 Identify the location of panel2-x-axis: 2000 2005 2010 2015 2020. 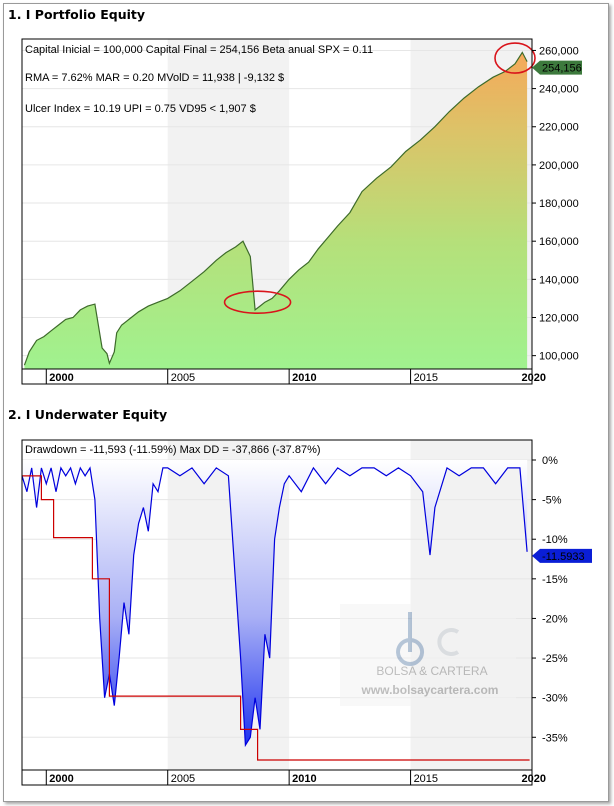
(295, 777).